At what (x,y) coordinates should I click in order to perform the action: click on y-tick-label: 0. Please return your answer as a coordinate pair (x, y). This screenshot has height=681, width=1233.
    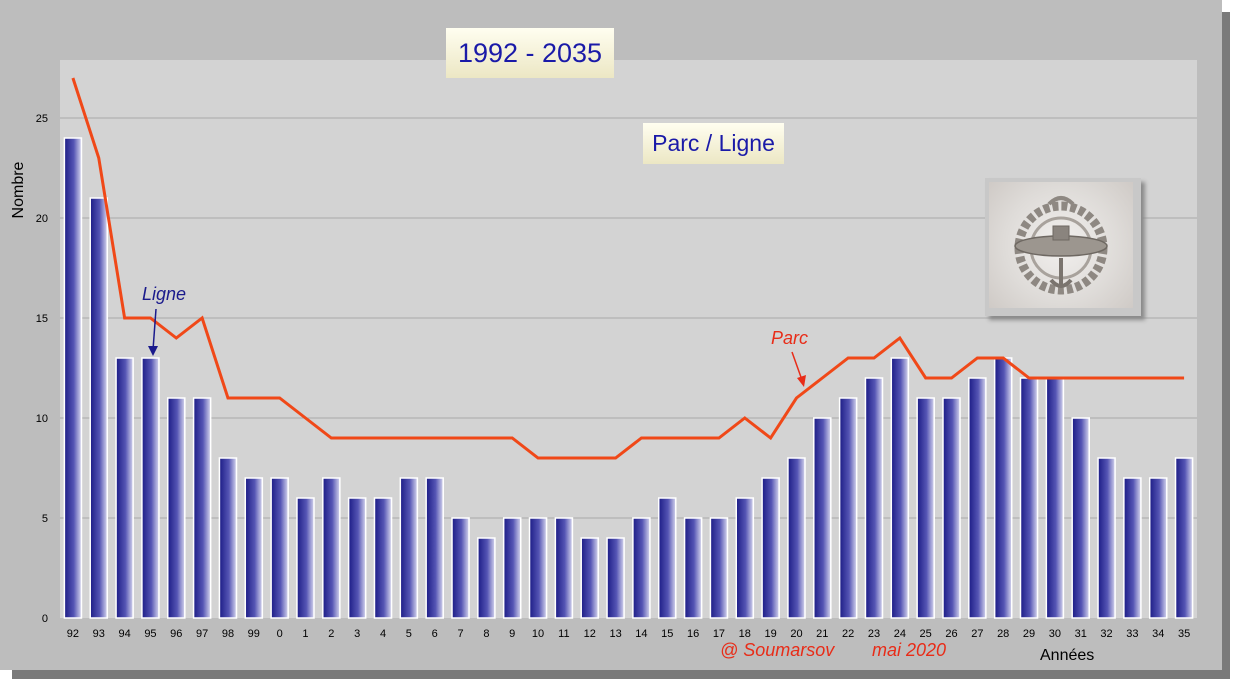
    Looking at the image, I should click on (45, 619).